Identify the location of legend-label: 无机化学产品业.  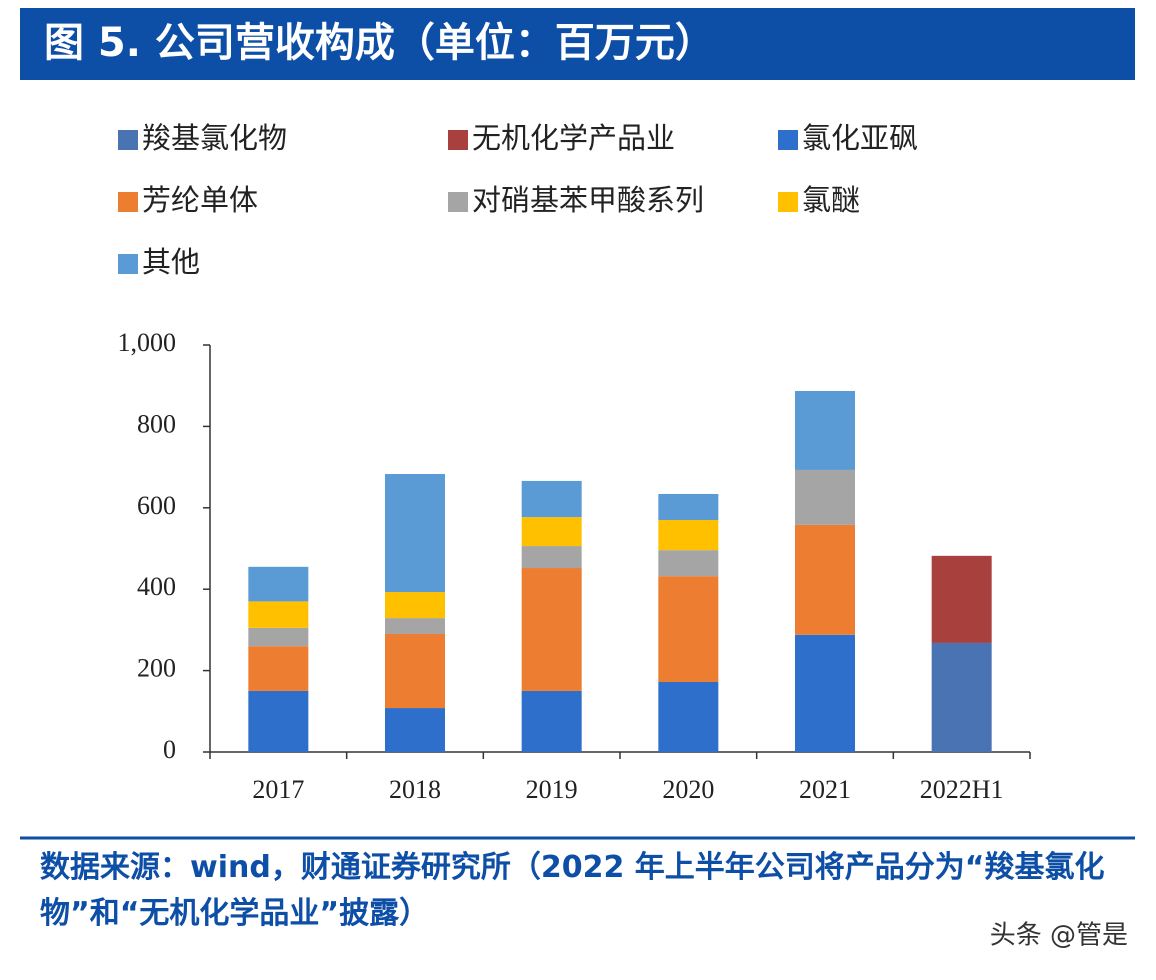
(573, 138).